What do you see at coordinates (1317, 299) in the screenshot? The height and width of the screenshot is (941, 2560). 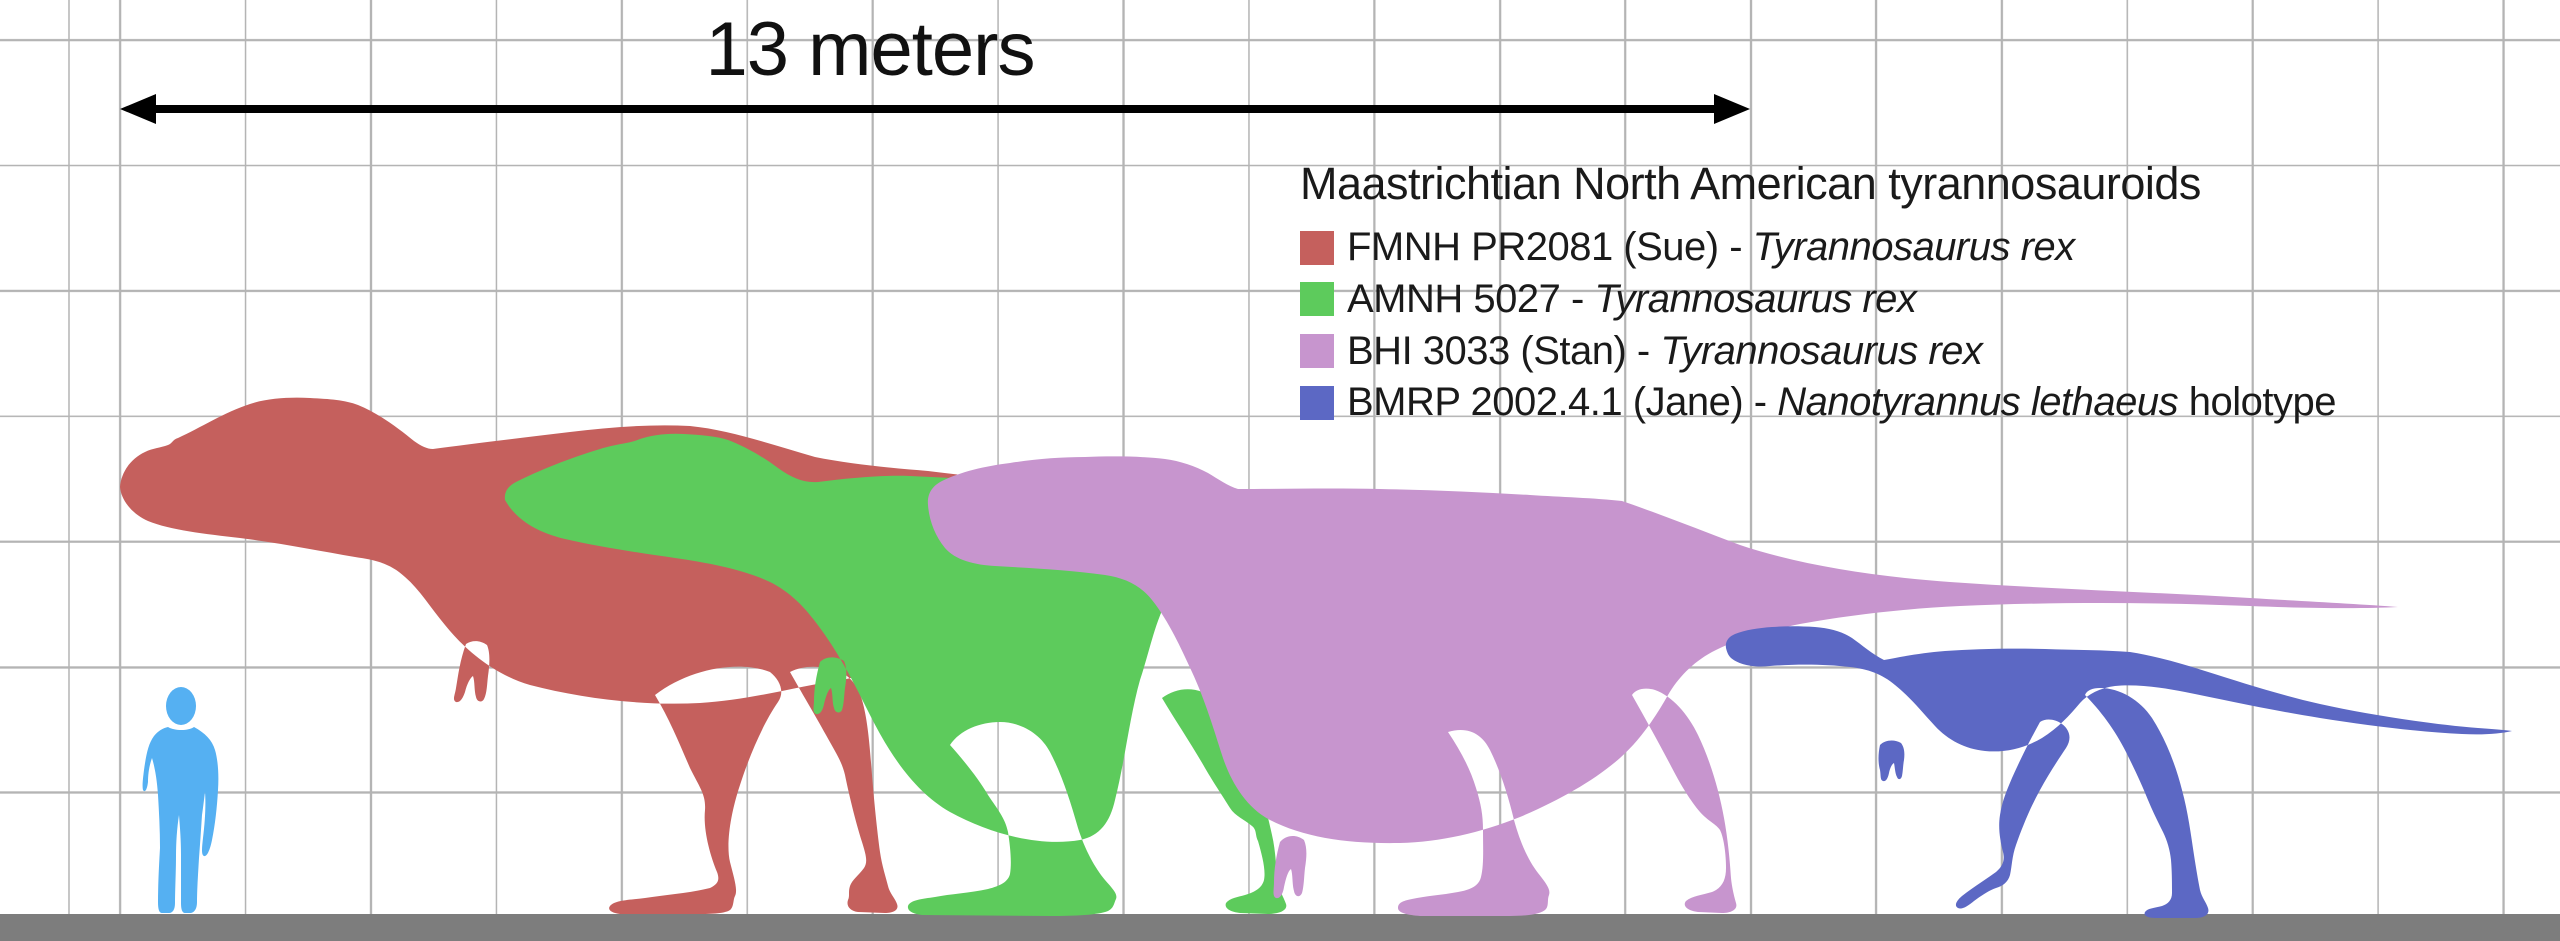 I see `color-swatch-amnh` at bounding box center [1317, 299].